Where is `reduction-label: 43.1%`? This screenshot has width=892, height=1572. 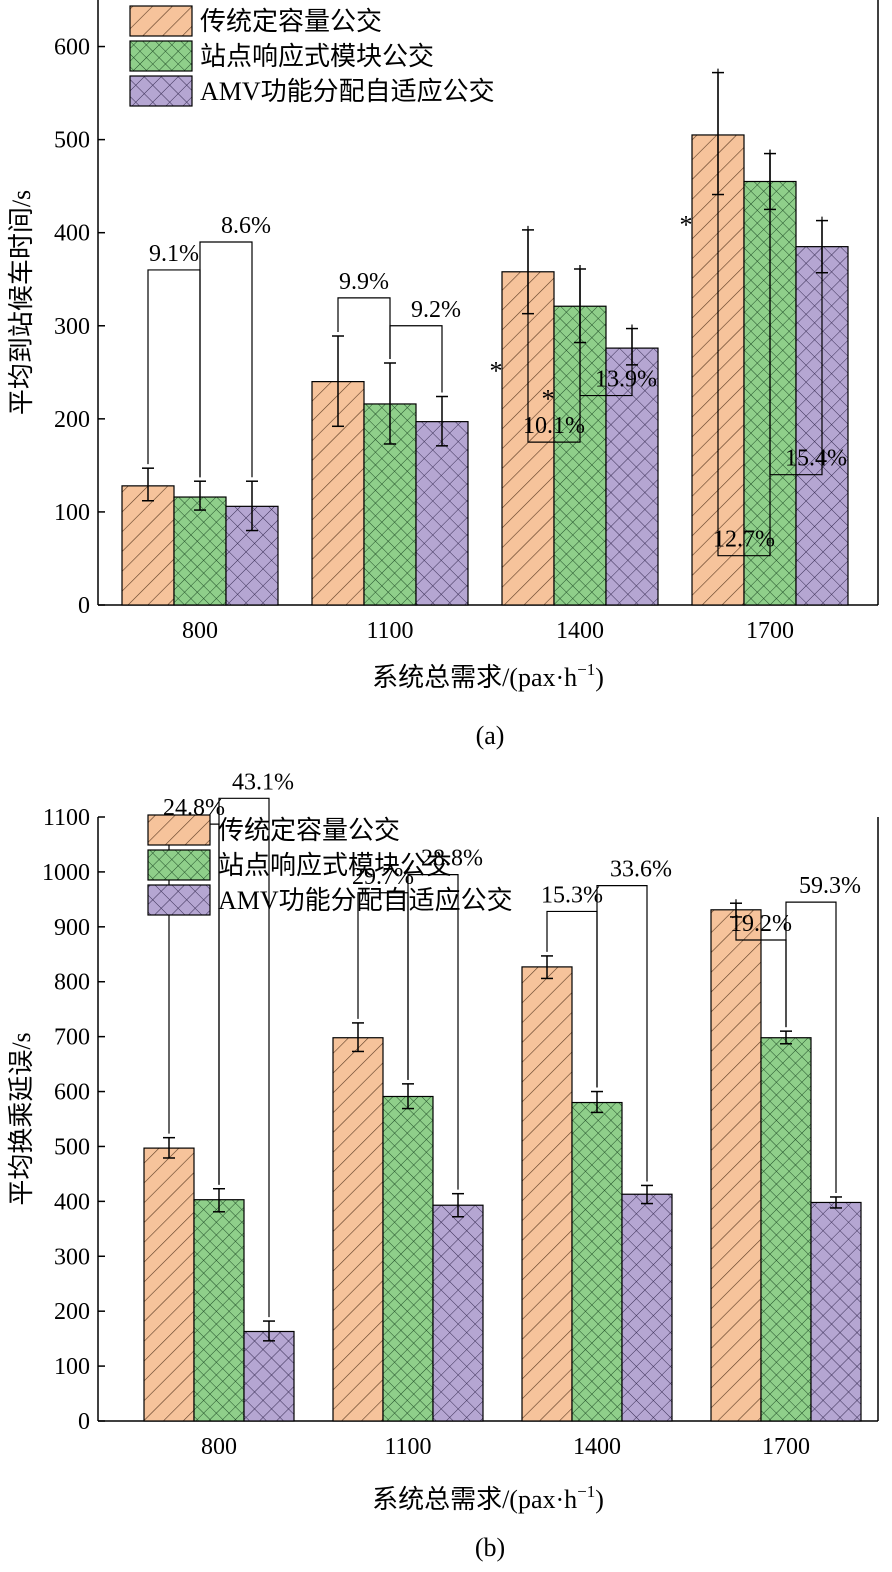 reduction-label: 43.1% is located at coordinates (263, 782).